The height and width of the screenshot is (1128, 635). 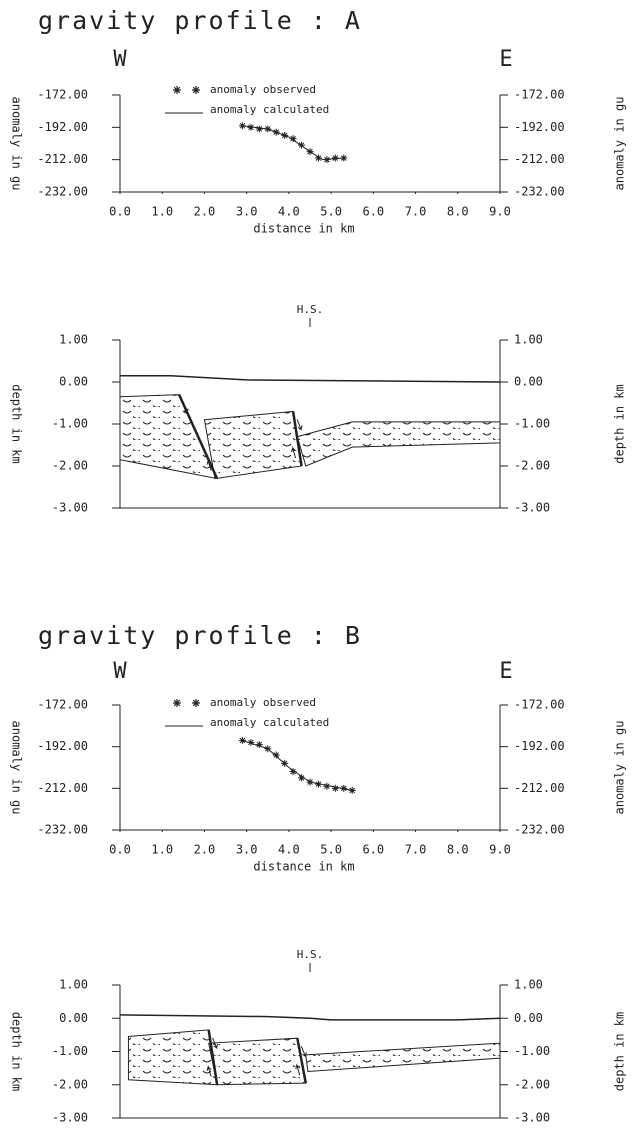 I want to click on chart-title: gravity profile : A, so click(x=200, y=20).